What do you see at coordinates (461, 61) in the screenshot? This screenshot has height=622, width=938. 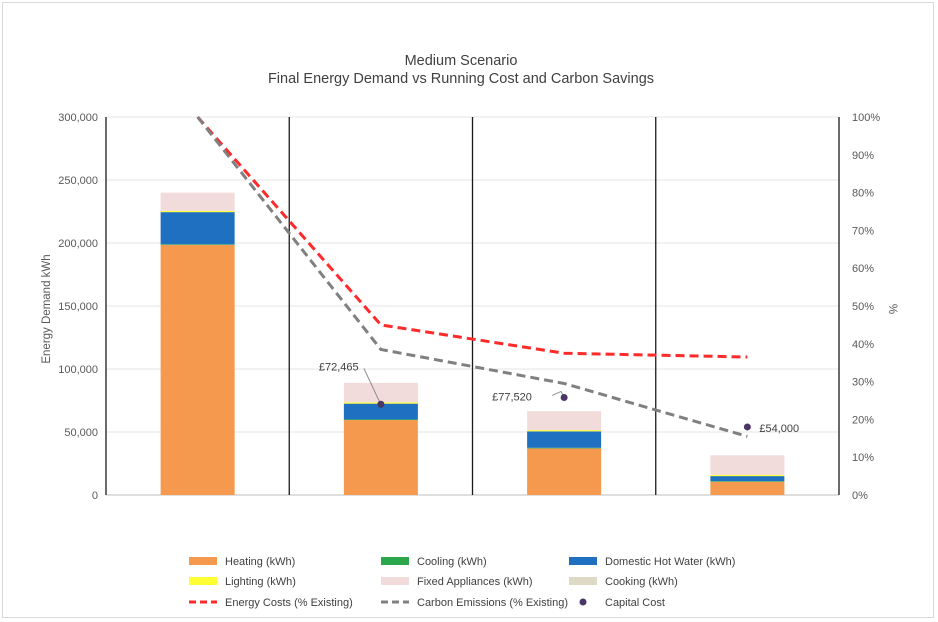 I see `chart-title: Medium Scenario` at bounding box center [461, 61].